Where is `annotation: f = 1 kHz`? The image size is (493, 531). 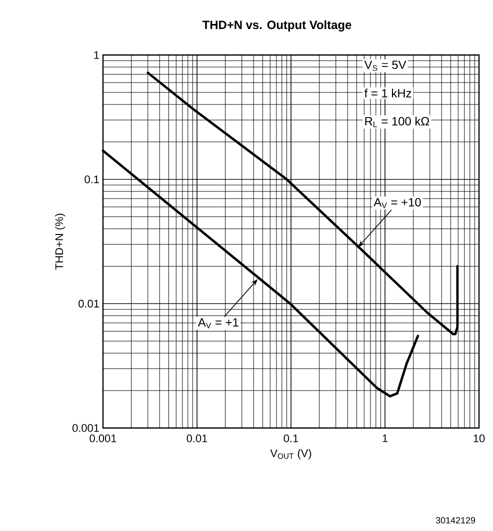
annotation: f = 1 kHz is located at coordinates (388, 93).